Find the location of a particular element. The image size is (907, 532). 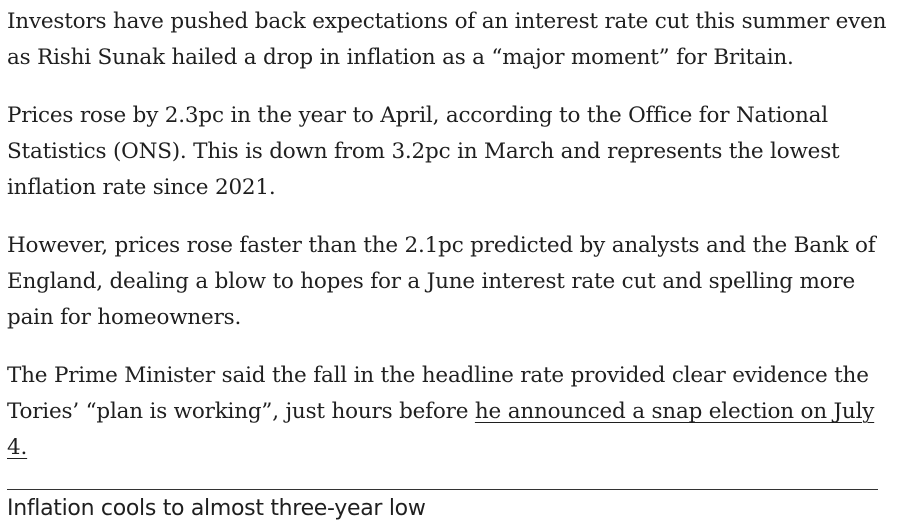

section-heading: Inflation cools to almost three-year low is located at coordinates (216, 508).